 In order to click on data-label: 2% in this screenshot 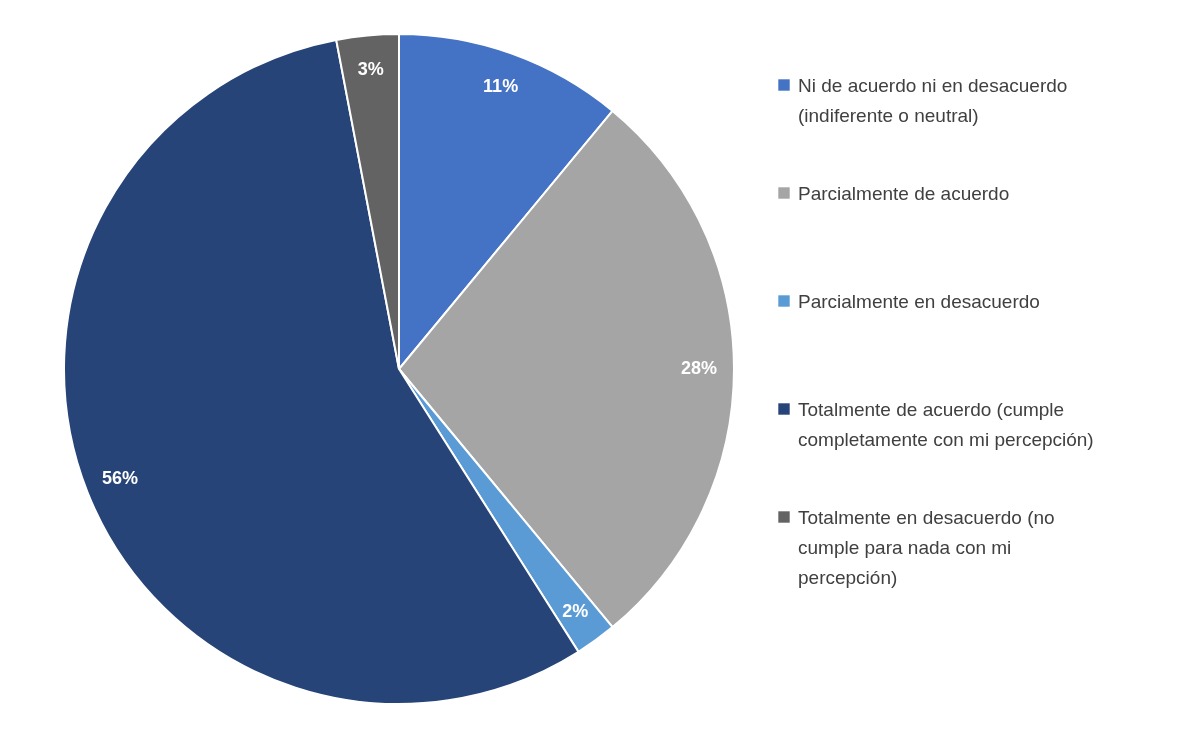, I will do `click(575, 610)`.